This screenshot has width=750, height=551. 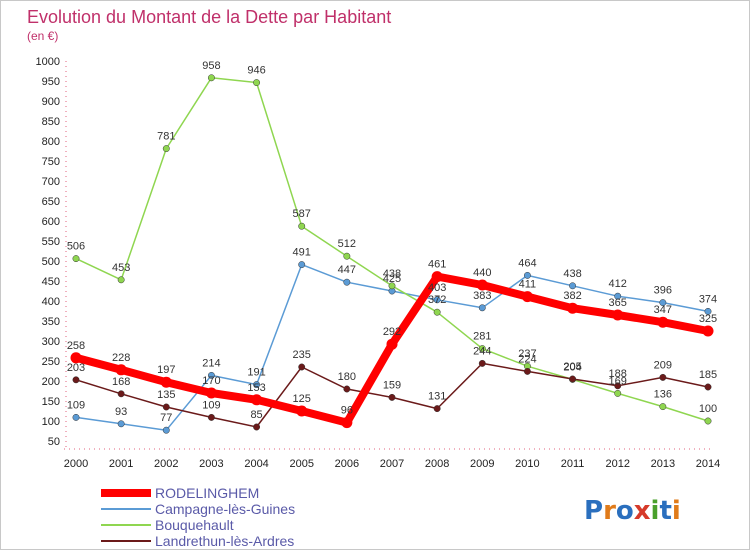 What do you see at coordinates (663, 464) in the screenshot?
I see `x-tick-label: 2013` at bounding box center [663, 464].